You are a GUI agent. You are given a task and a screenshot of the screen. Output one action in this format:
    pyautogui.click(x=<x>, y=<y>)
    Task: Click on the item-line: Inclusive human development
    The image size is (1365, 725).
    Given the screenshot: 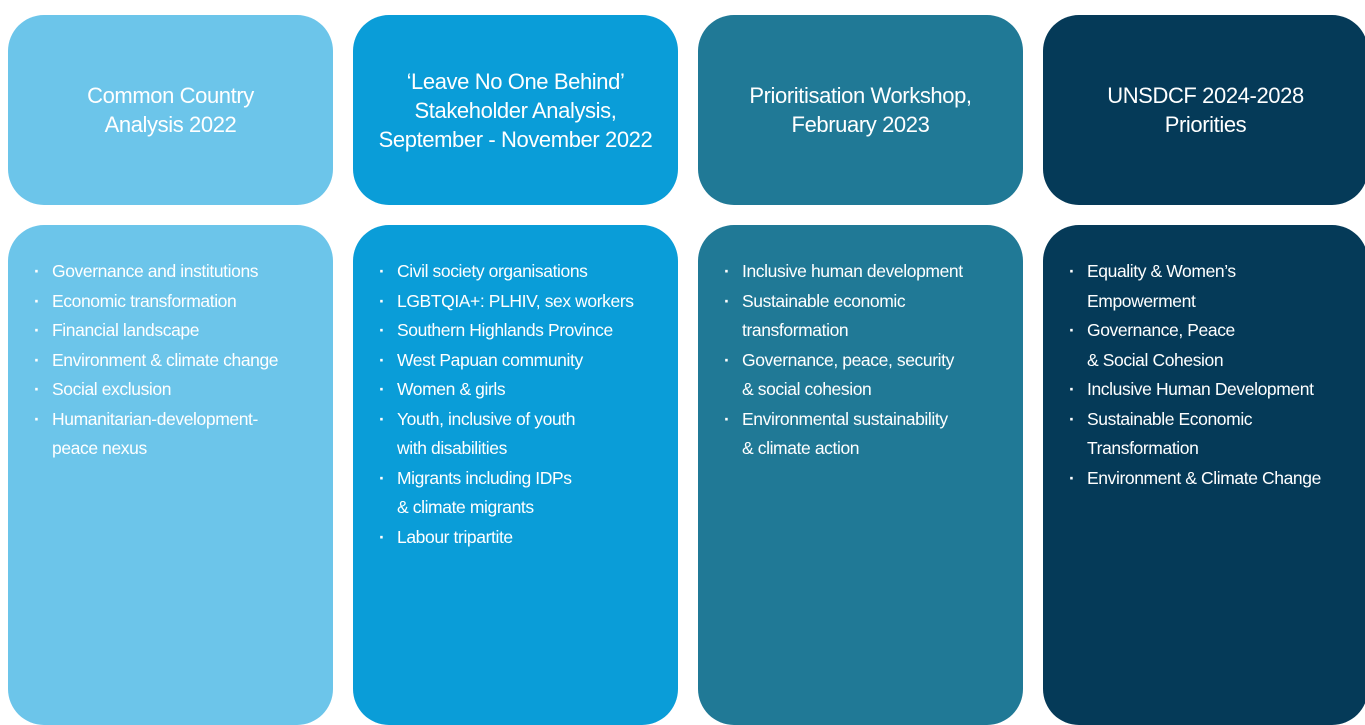 What is the action you would take?
    pyautogui.click(x=852, y=271)
    